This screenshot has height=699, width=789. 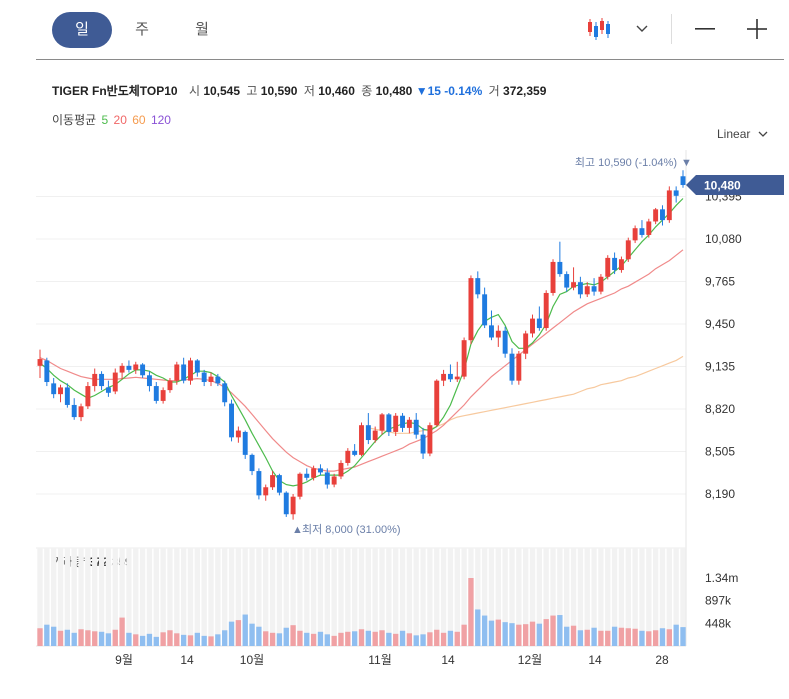 I want to click on ma-legend-label: 이동평균, so click(x=74, y=120).